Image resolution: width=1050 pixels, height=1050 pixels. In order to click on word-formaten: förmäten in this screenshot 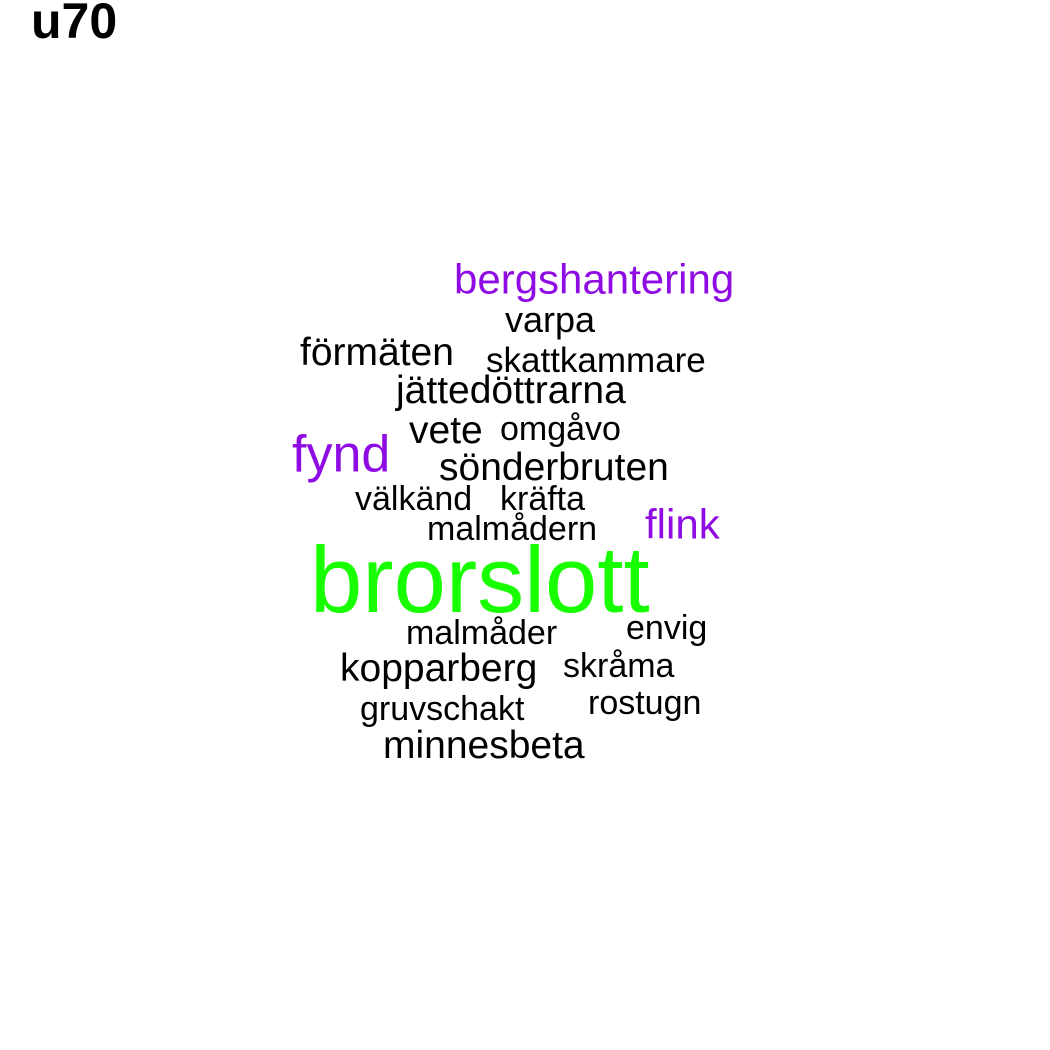, I will do `click(377, 352)`.